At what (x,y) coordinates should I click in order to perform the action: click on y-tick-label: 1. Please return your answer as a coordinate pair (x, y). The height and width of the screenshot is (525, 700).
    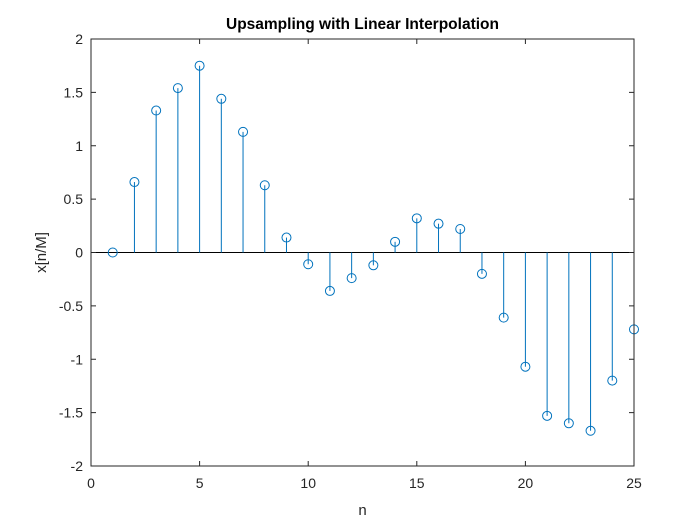
    Looking at the image, I should click on (79, 146).